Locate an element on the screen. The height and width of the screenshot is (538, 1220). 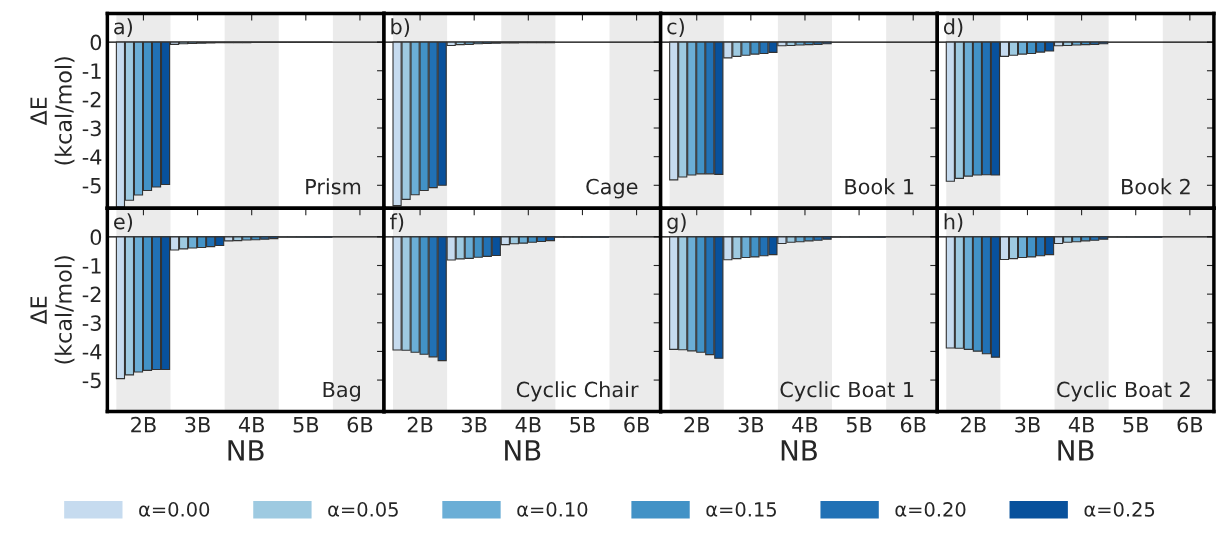
annotation: e) is located at coordinates (123, 222).